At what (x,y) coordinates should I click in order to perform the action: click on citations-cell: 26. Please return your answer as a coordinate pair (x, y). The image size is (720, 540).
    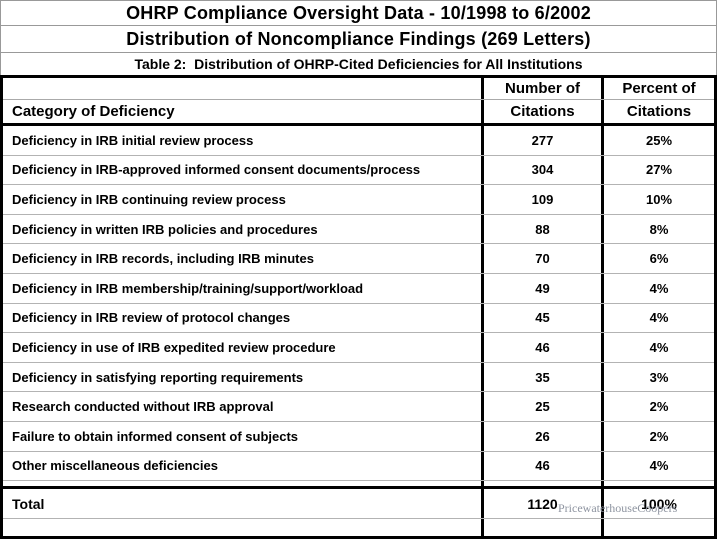
    Looking at the image, I should click on (541, 436).